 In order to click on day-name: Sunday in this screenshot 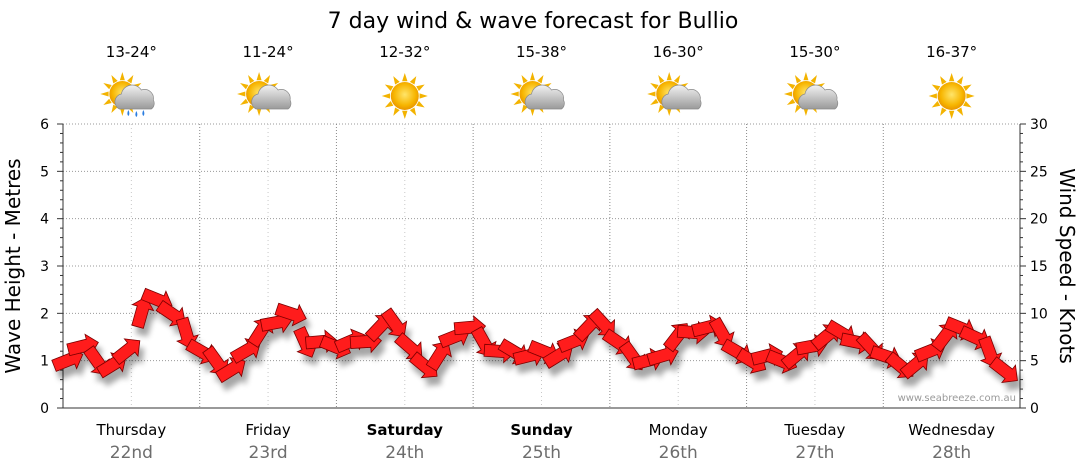, I will do `click(541, 430)`.